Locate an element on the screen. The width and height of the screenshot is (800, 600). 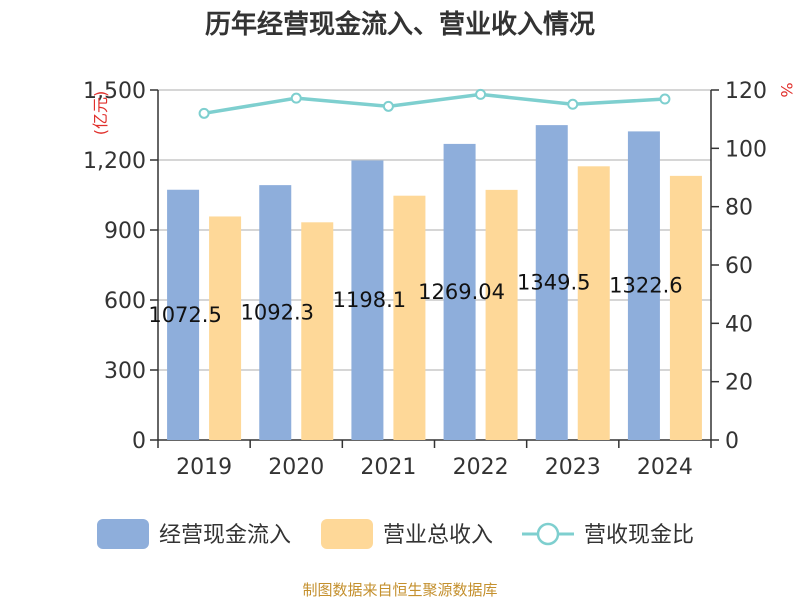
chart-title: 历年经营现金流入、营业收入情况 is located at coordinates (400, 24).